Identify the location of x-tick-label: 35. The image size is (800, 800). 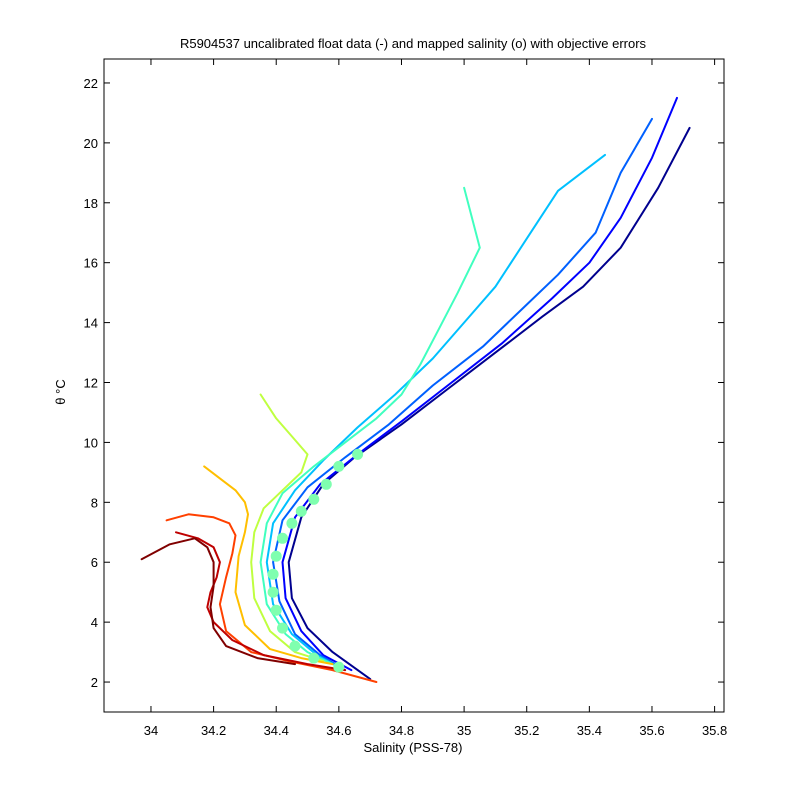
(464, 730).